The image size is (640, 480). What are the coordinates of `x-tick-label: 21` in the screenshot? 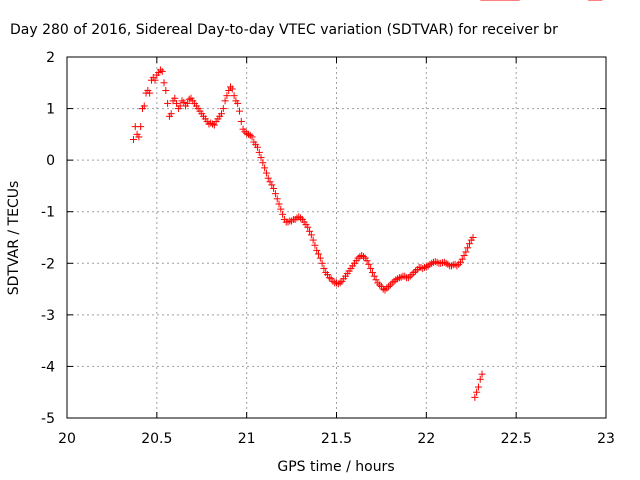 It's located at (247, 439).